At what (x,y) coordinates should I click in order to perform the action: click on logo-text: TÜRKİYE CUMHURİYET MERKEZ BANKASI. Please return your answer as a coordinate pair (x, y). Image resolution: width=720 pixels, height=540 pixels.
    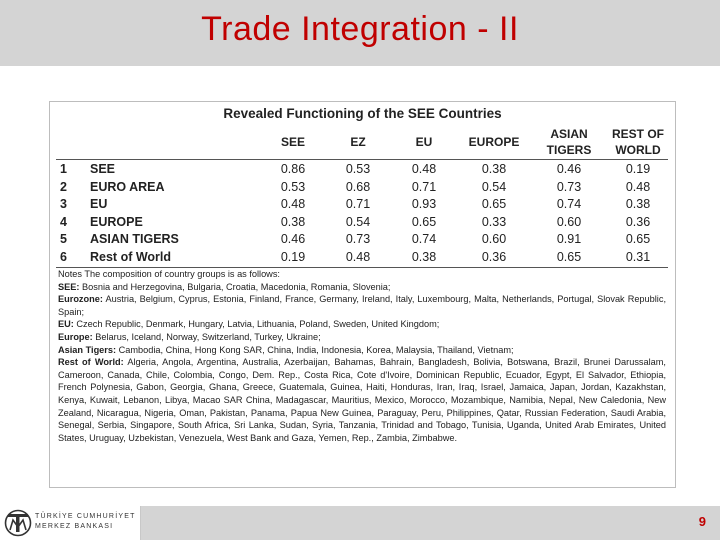
    Looking at the image, I should click on (85, 521).